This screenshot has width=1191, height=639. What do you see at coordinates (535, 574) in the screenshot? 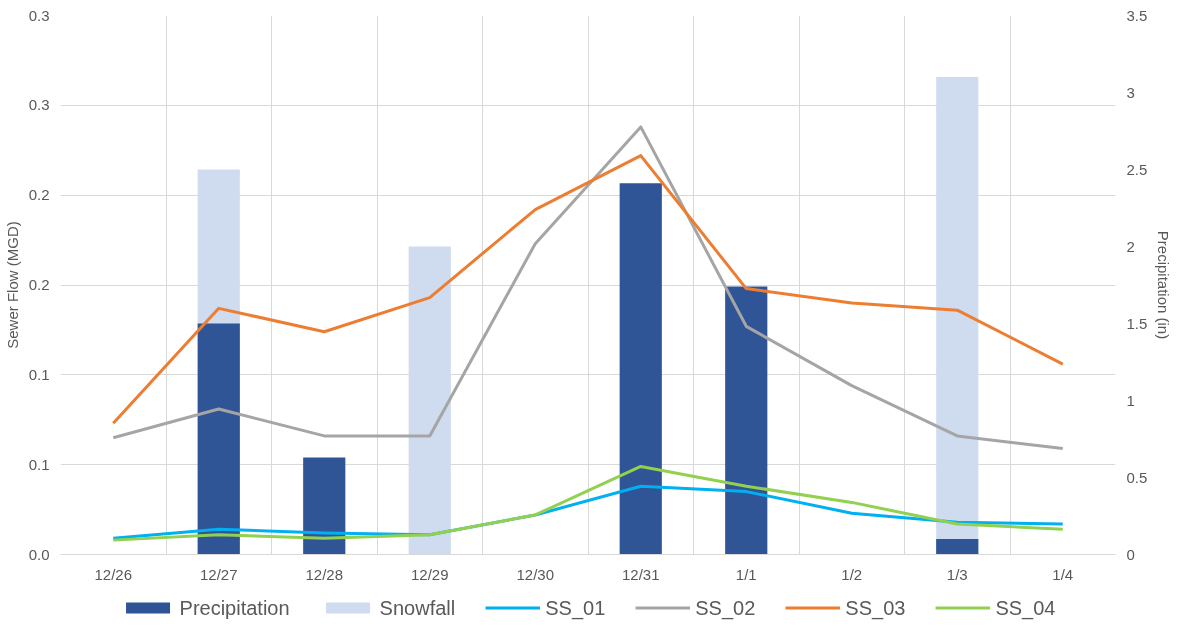
I see `x-tick-label: 12/30` at bounding box center [535, 574].